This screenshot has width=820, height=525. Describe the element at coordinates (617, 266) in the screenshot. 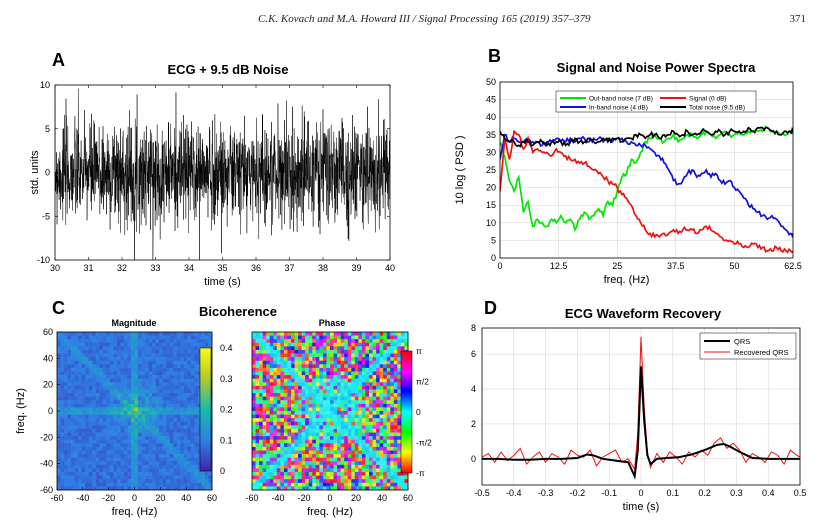

I see `x-tick-label: 25` at that location.